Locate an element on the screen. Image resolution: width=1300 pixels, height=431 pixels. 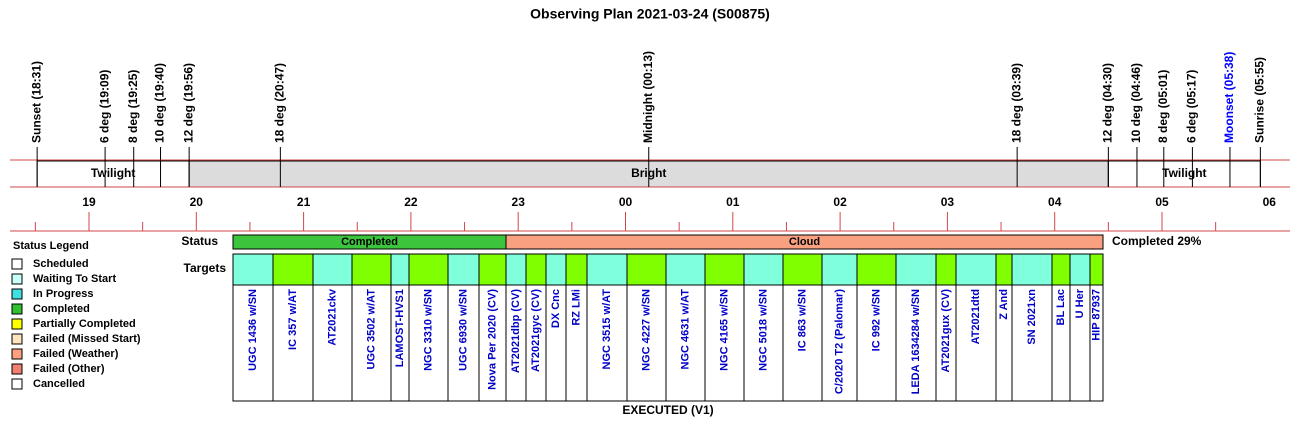
target-name: LAMOST-HVS1 is located at coordinates (400, 328).